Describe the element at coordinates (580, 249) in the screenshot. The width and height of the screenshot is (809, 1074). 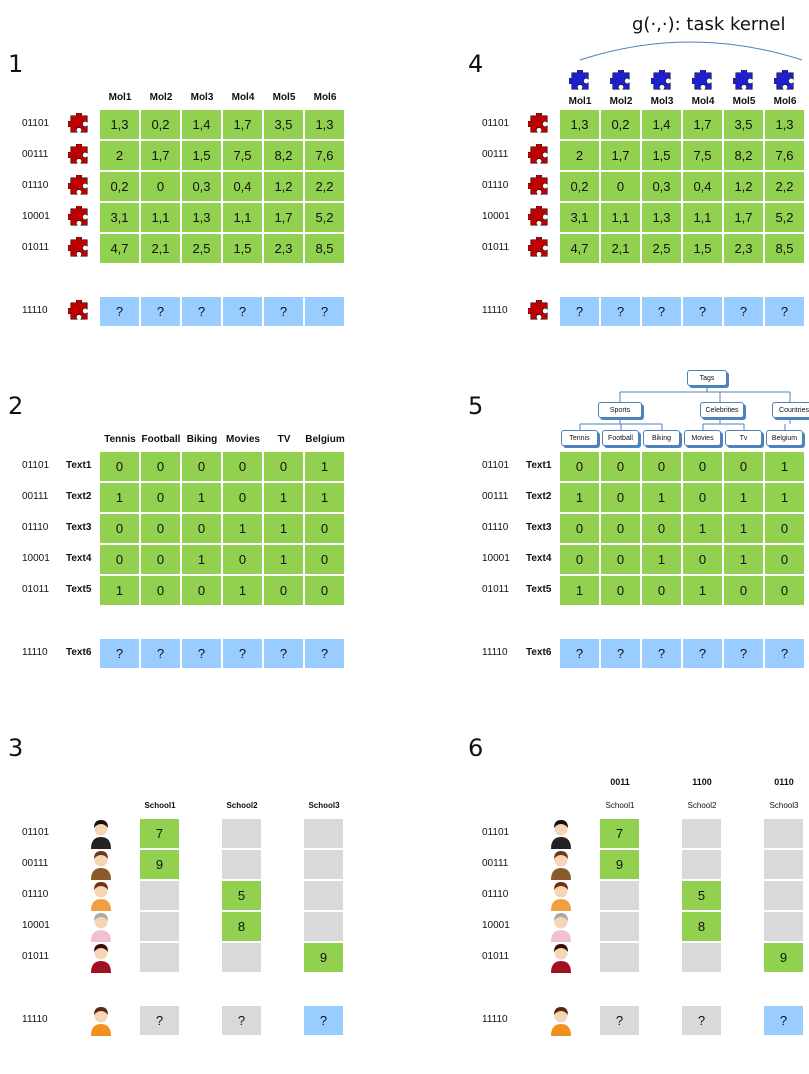
I see `data-cell: 4,7` at that location.